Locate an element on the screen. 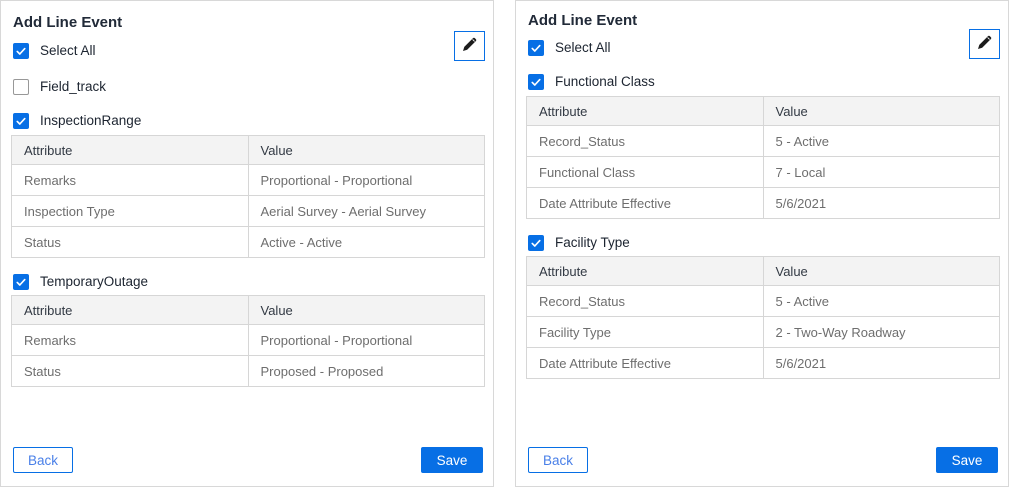 The image size is (1009, 487). checkbox-row-temporaryoutage: TemporaryOutage is located at coordinates (248, 281).